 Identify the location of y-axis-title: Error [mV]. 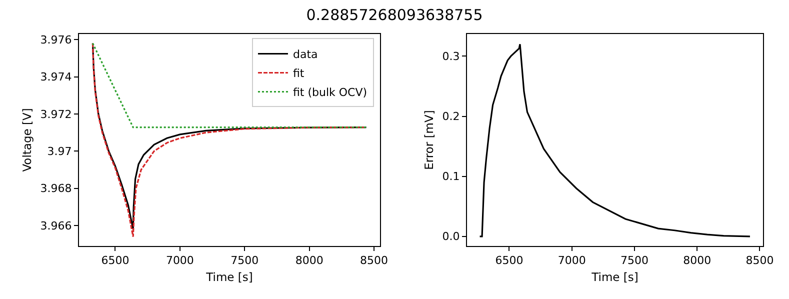
(429, 140).